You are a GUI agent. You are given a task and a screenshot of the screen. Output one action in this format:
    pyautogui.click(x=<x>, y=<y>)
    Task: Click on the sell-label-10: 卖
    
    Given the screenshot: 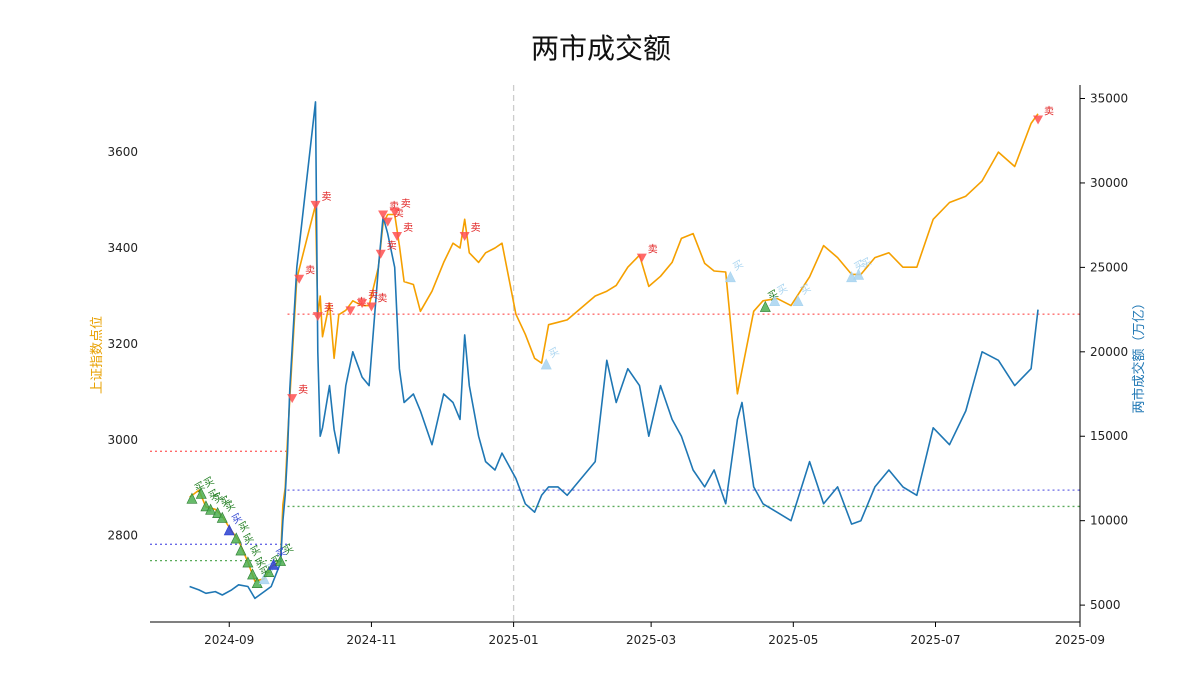 What is the action you would take?
    pyautogui.click(x=406, y=204)
    